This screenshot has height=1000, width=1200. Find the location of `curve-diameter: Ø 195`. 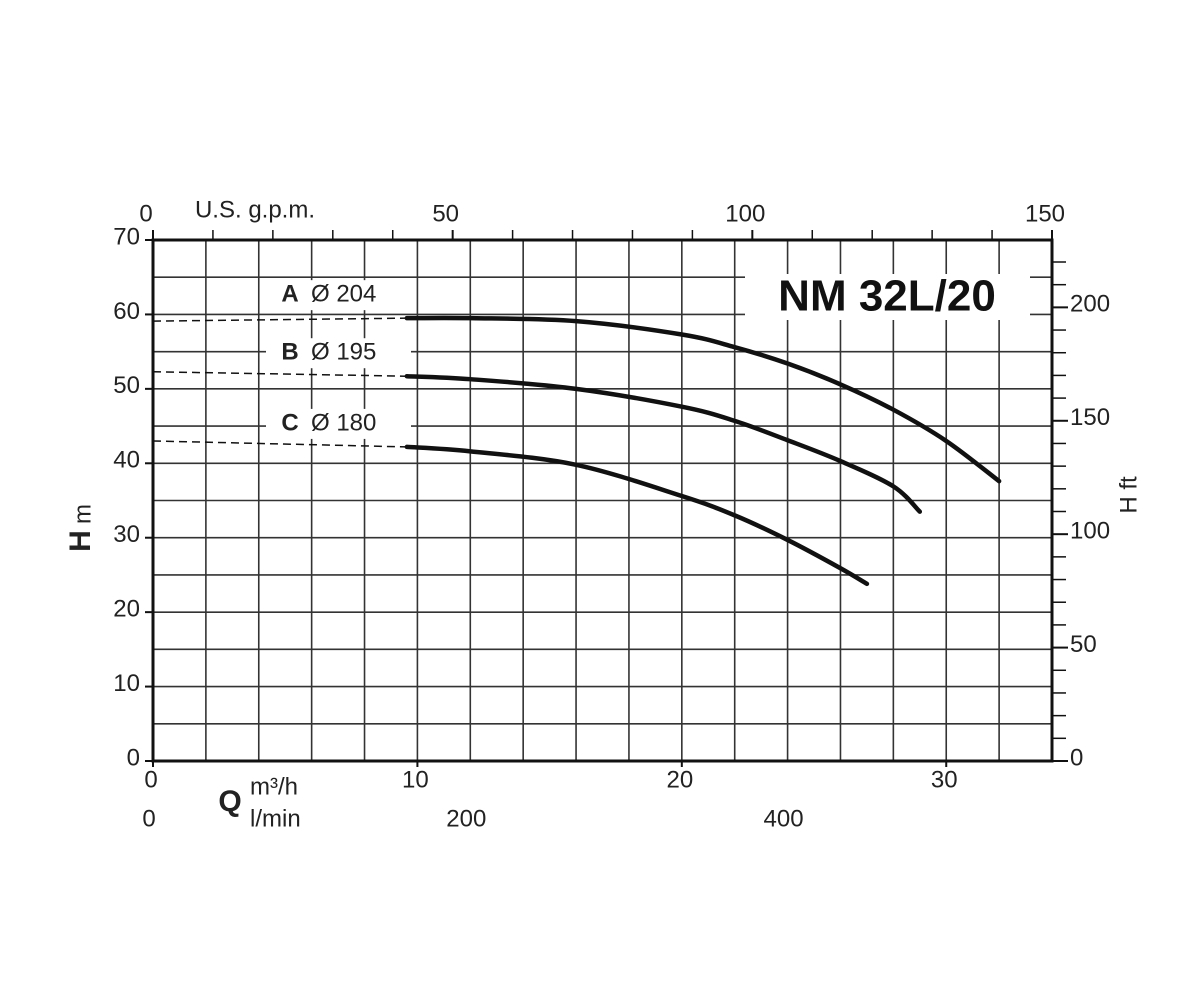

curve-diameter: Ø 195 is located at coordinates (343, 352).